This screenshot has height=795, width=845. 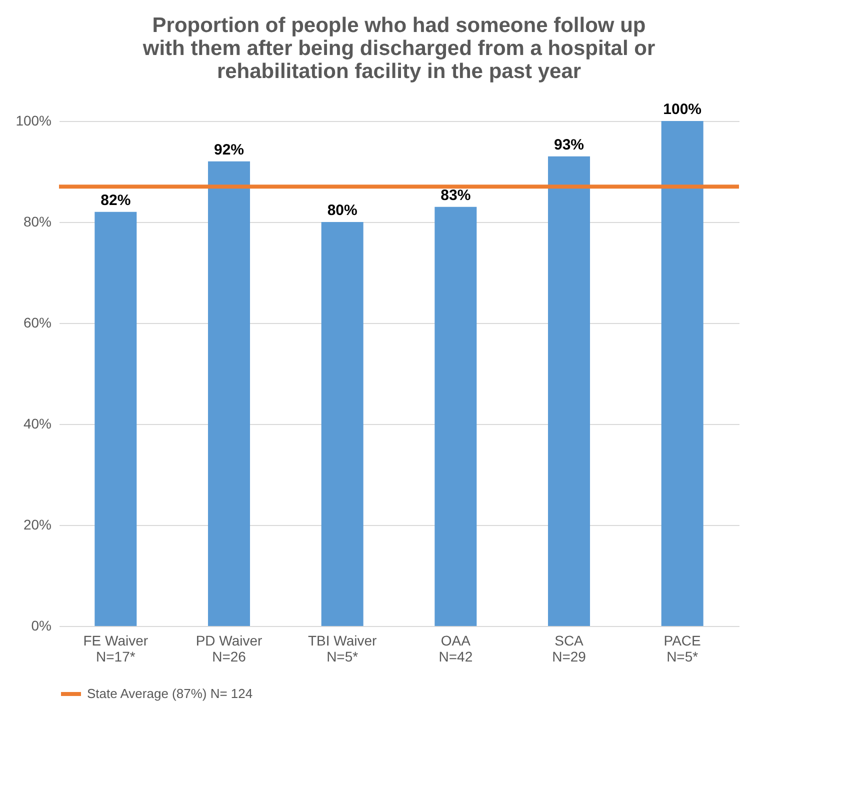 What do you see at coordinates (170, 693) in the screenshot?
I see `legend-label: State Average (87%) N= 124` at bounding box center [170, 693].